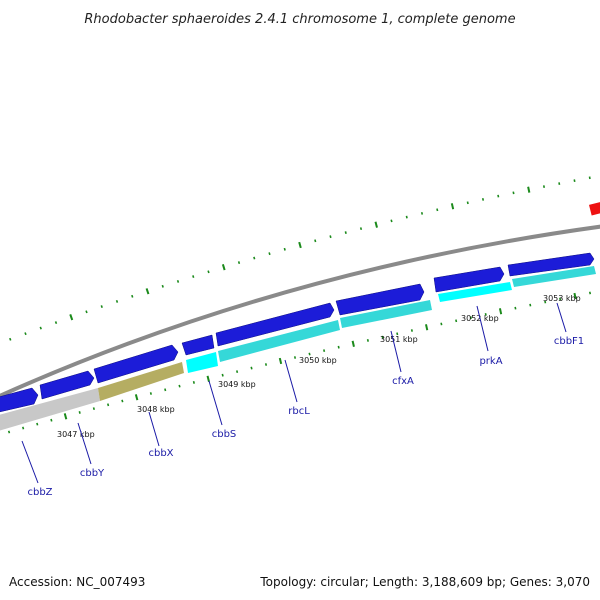  Describe the element at coordinates (562, 298) in the screenshot. I see `kbp-label: 3053 kbp` at that location.